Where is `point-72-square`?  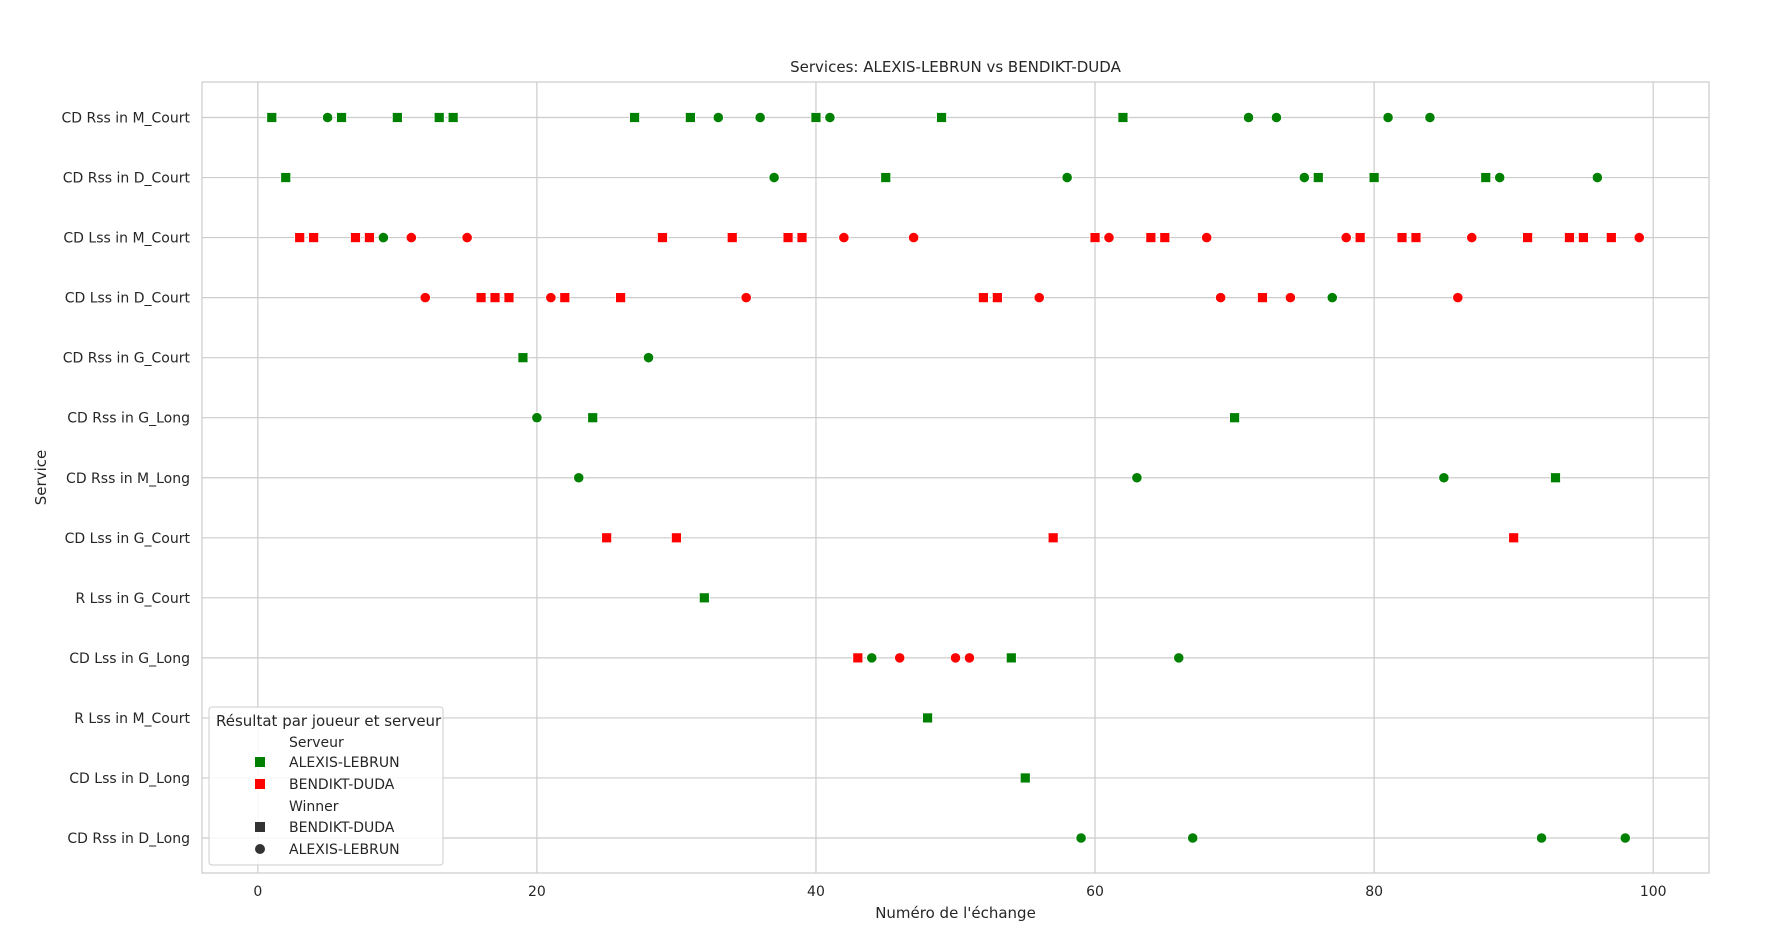 point-72-square is located at coordinates (1262, 298).